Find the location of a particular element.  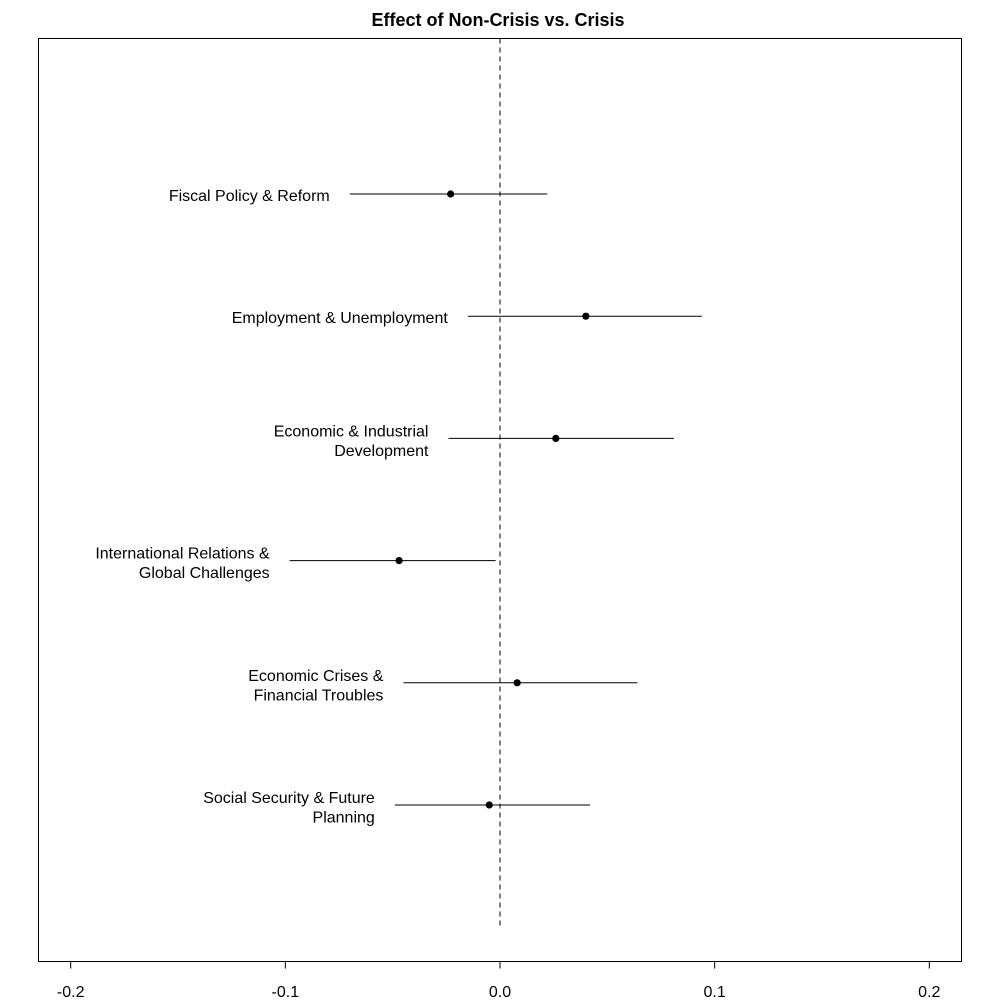

category-label-line: Development is located at coordinates (381, 451).